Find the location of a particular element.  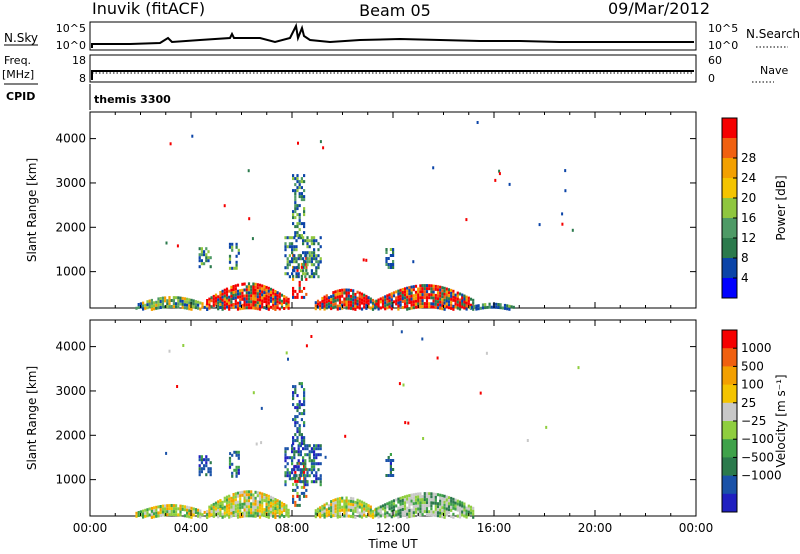

y-tick-label: 1000 is located at coordinates (70, 480).